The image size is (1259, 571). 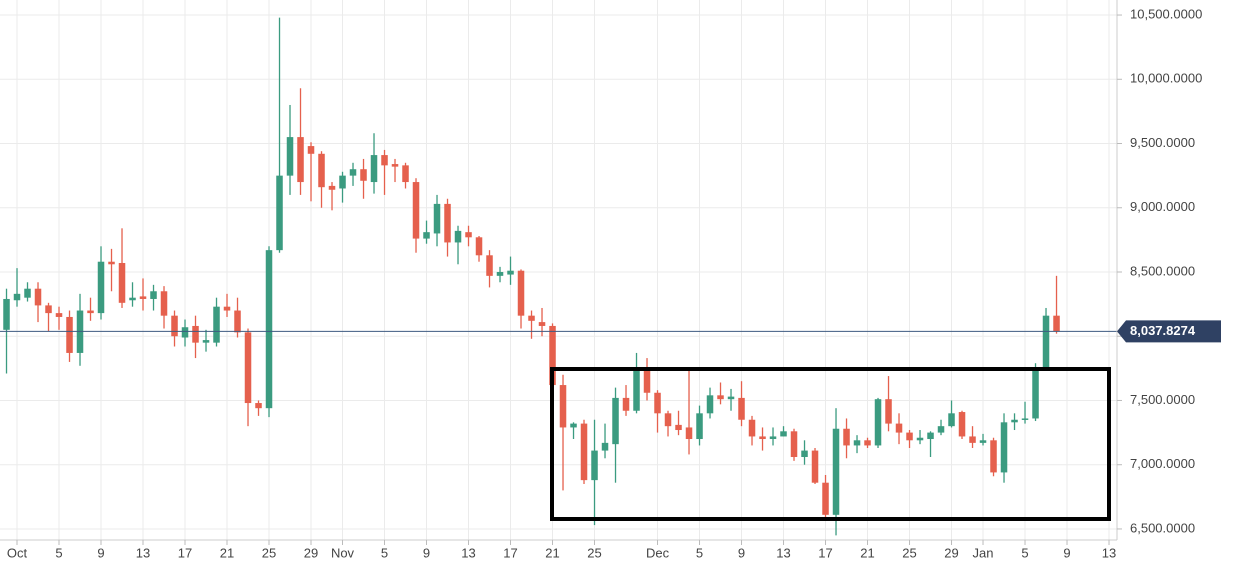 What do you see at coordinates (343, 552) in the screenshot?
I see `x-tick-label: Nov` at bounding box center [343, 552].